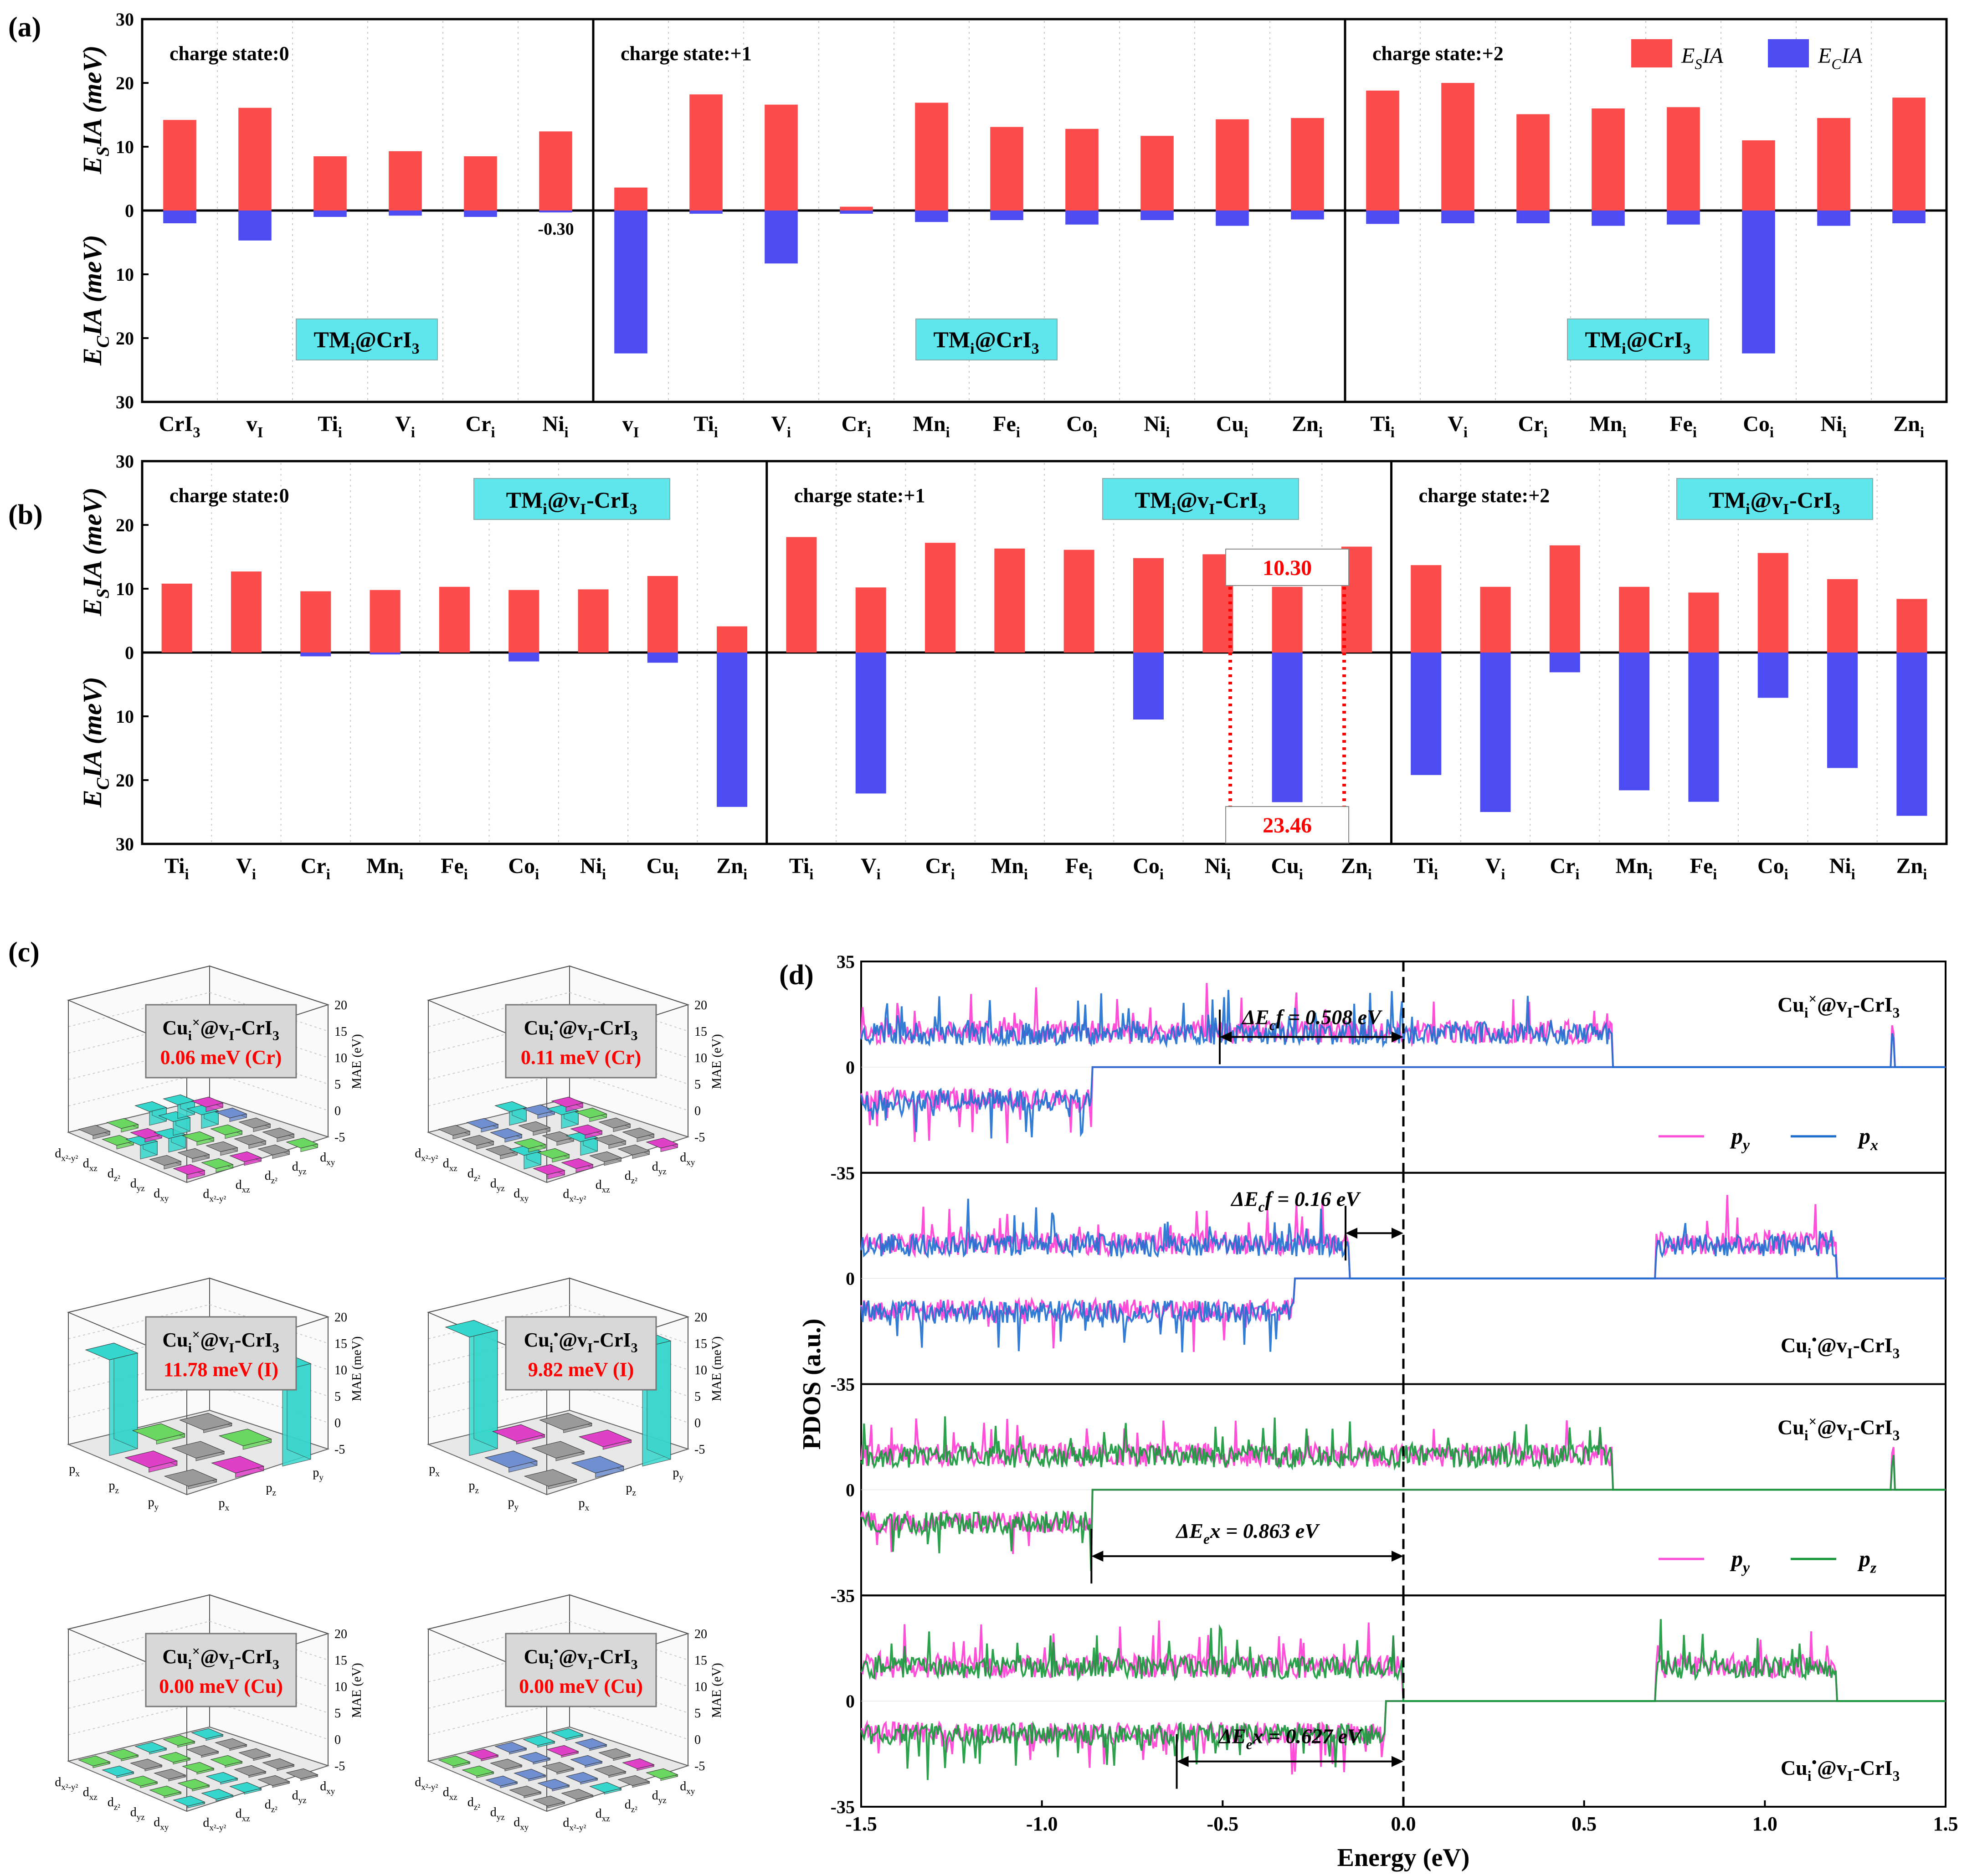 This screenshot has width=1962, height=1876. I want to click on x-tick-label: Cui, so click(1287, 868).